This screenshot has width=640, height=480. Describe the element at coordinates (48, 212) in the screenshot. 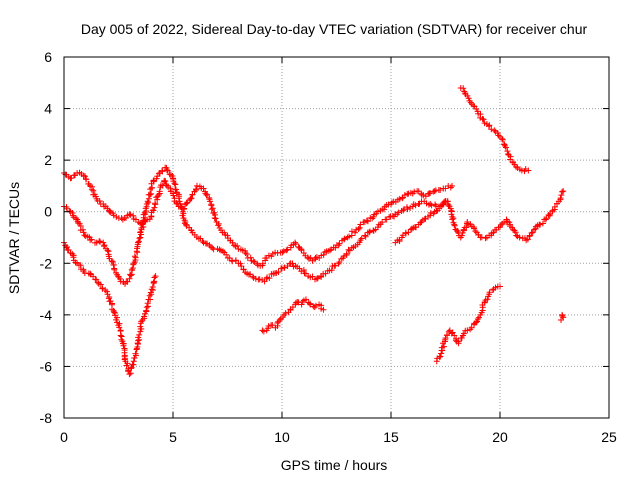

I see `y-tick-label: 0` at that location.